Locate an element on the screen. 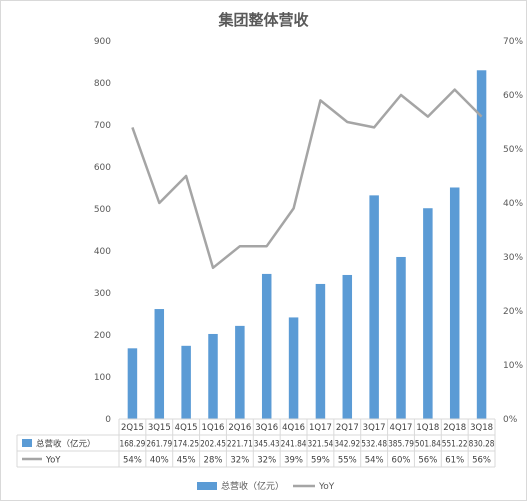  y-left-tick-label: 100 is located at coordinates (102, 378).